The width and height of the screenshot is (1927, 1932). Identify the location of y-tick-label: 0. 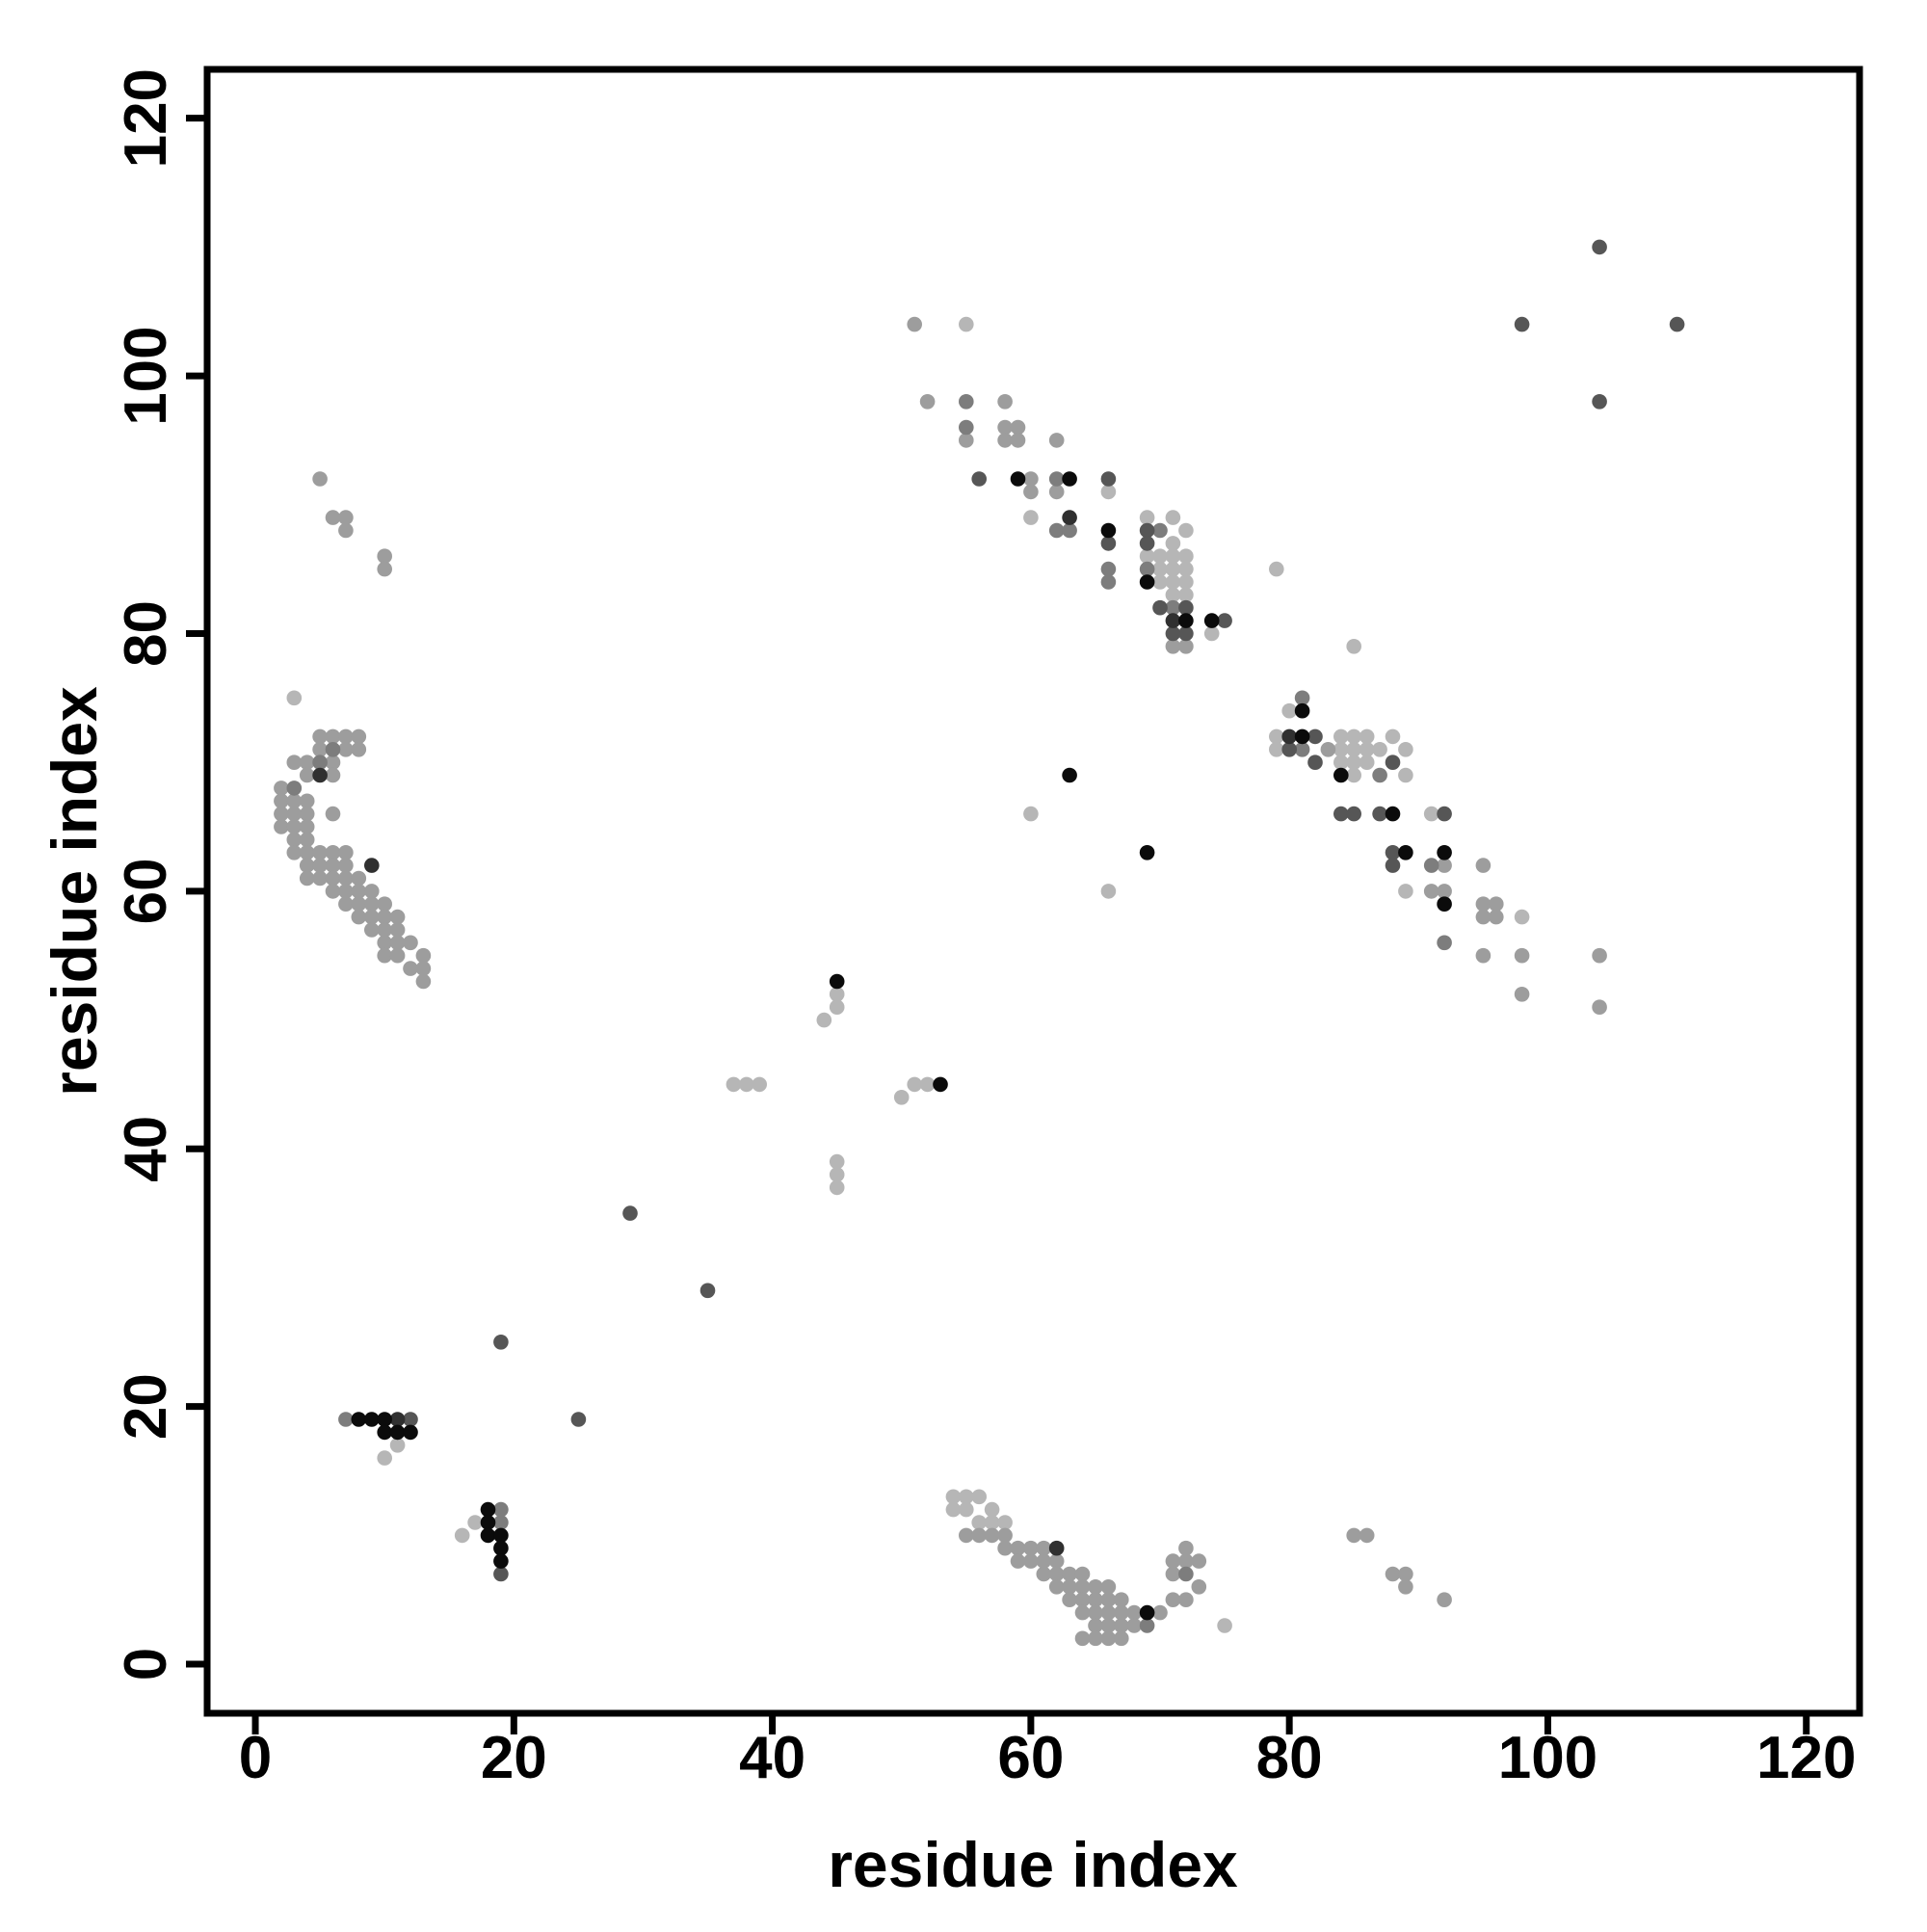
(146, 1664).